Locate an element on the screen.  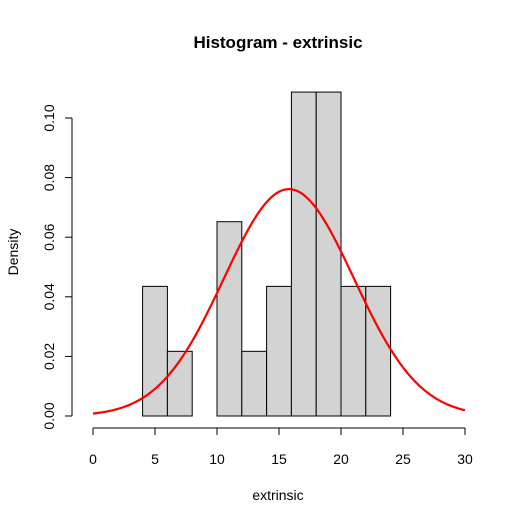
y-tick-label-4: 0.08 is located at coordinates (49, 177).